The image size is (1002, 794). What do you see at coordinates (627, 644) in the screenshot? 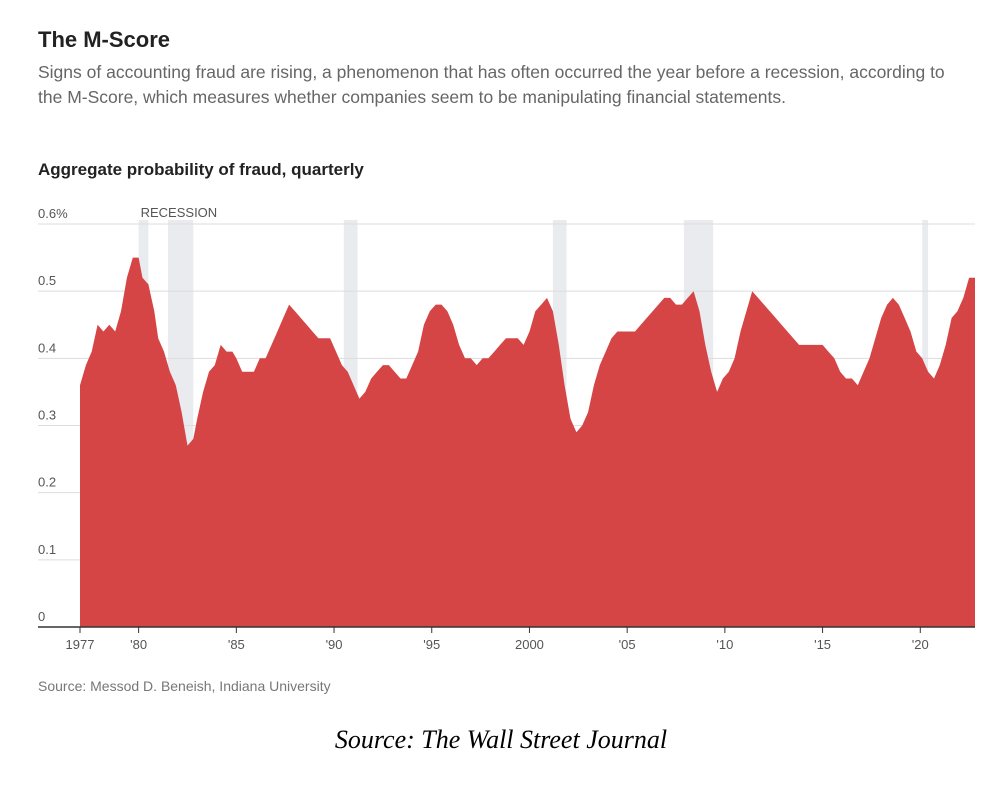
I see `x-tick-label: '05` at bounding box center [627, 644].